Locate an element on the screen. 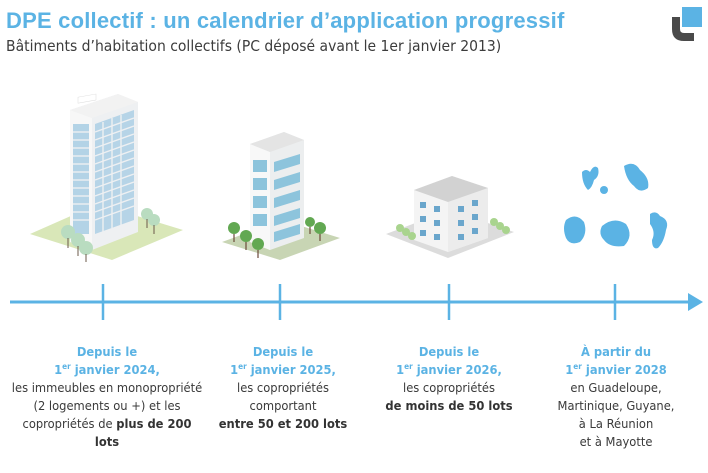 This screenshot has width=708, height=473. milestone-text: (2 logements ou +) et les is located at coordinates (107, 405).